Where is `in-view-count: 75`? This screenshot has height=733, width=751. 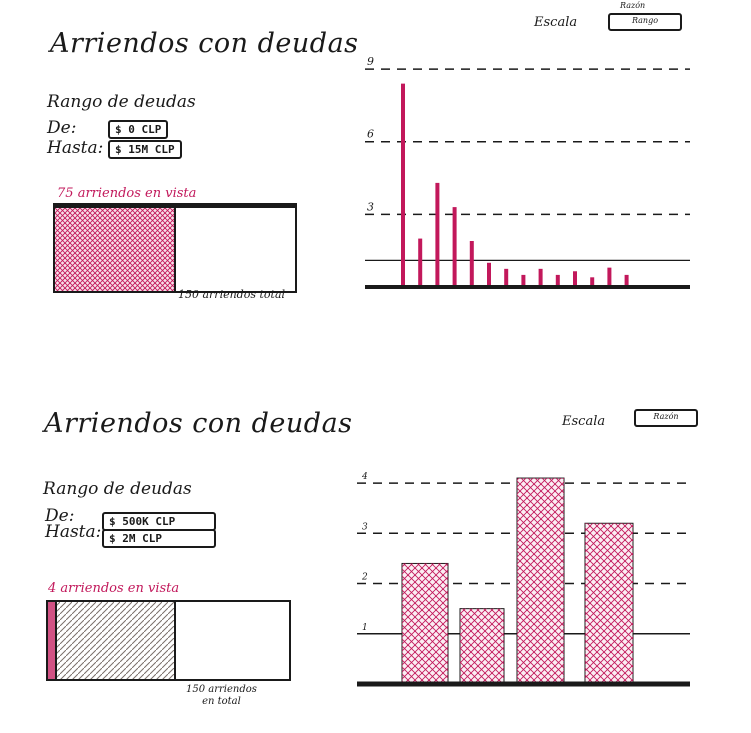 in-view-count: 75 is located at coordinates (65, 193).